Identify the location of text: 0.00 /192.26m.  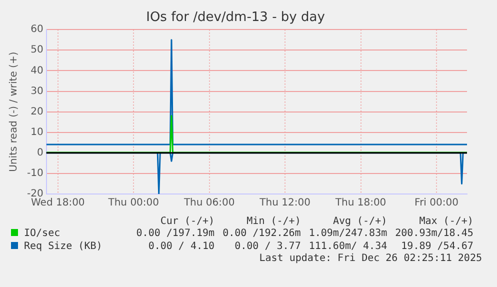
(262, 233).